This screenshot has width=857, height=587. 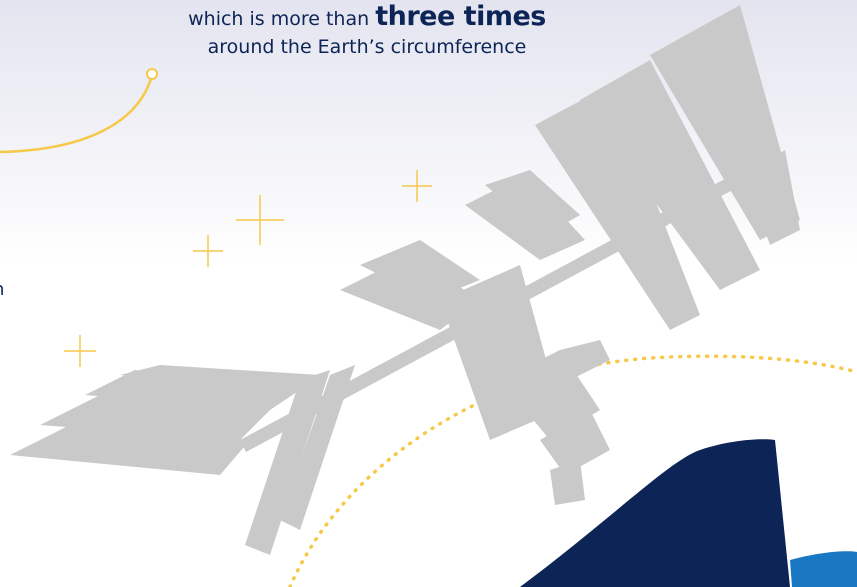 What do you see at coordinates (279, 19) in the screenshot?
I see `headline-prefix: which is more than` at bounding box center [279, 19].